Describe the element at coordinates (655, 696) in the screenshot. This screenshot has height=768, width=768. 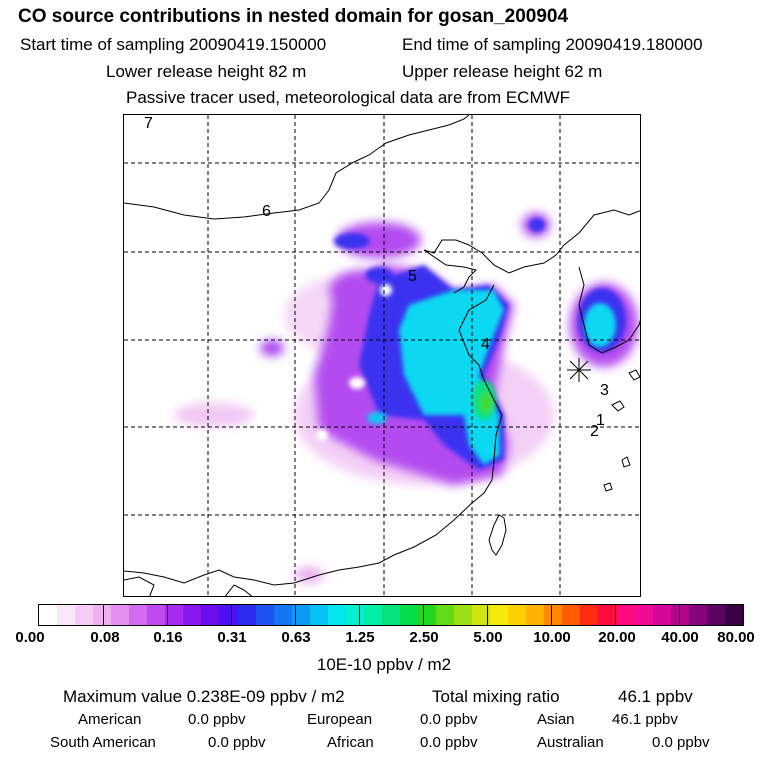
I see `total-mixing-value: 46.1 ppbv` at that location.